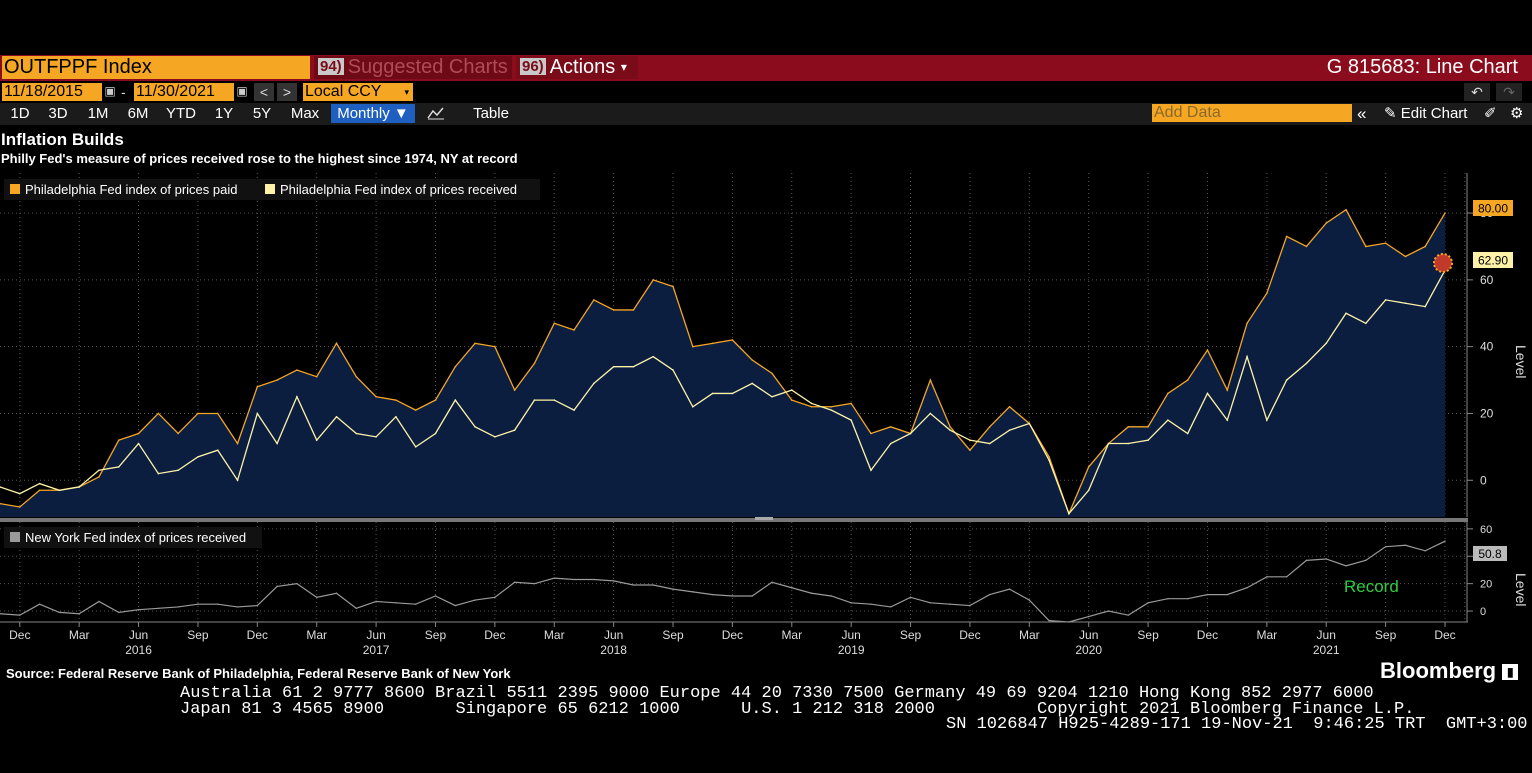 The height and width of the screenshot is (773, 1532). What do you see at coordinates (436, 113) in the screenshot?
I see `line-chart-icon` at bounding box center [436, 113].